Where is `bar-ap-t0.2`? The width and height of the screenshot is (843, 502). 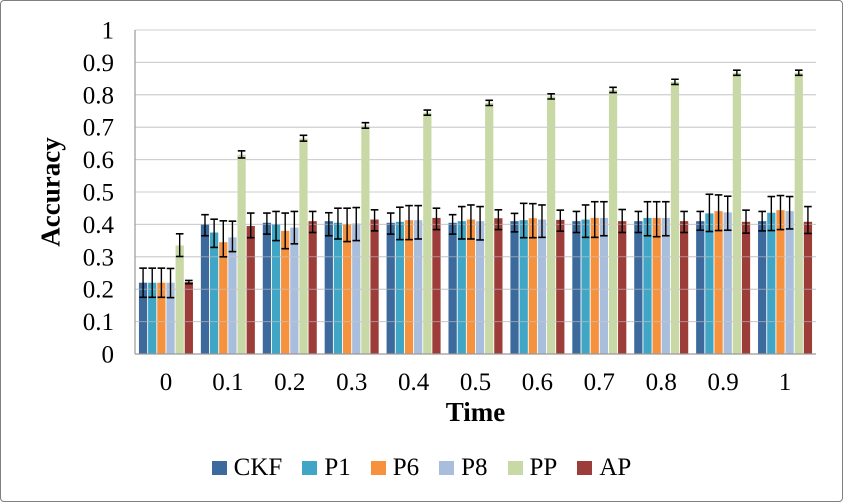
bar-ap-t0.2 is located at coordinates (312, 287).